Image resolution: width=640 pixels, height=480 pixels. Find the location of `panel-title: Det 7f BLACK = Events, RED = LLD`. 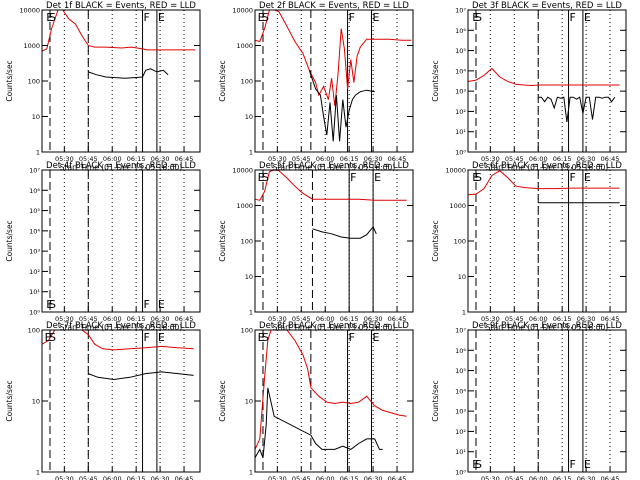

panel-title: Det 7f BLACK = Events, RED = LLD is located at coordinates (121, 326).